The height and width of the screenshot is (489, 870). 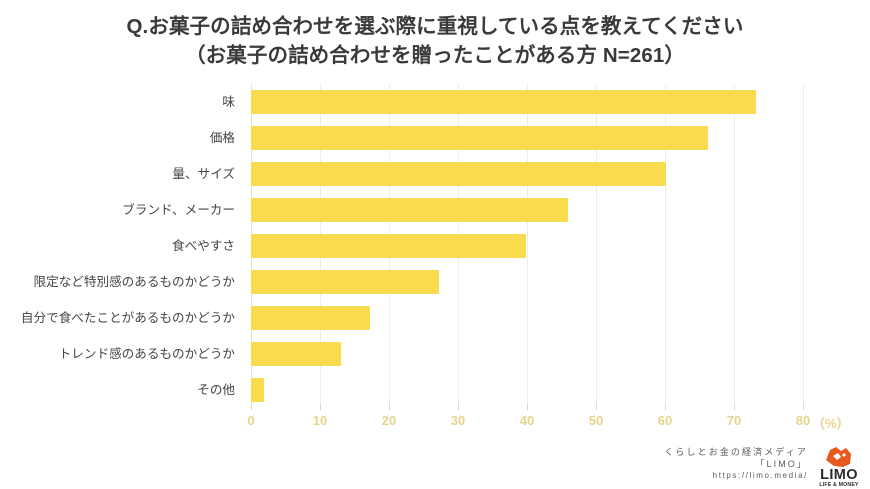 I want to click on chart-title-line-1: Q.お菓子の詰め合わせを選ぶ際に重視している点を教えてください, so click(x=435, y=26).